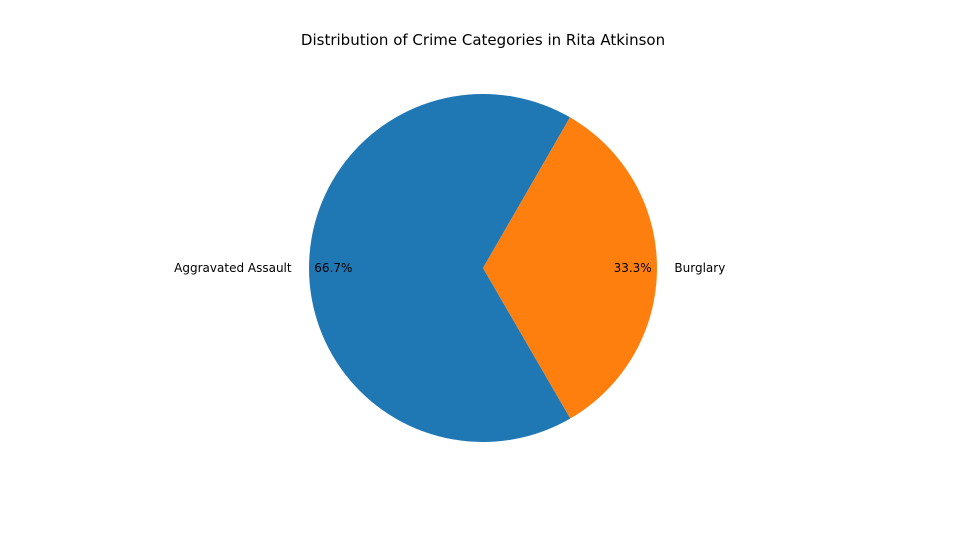  Describe the element at coordinates (449, 268) in the screenshot. I see `pie-labels: Aggravated Assault 66.7% Burglary 33.3%` at that location.